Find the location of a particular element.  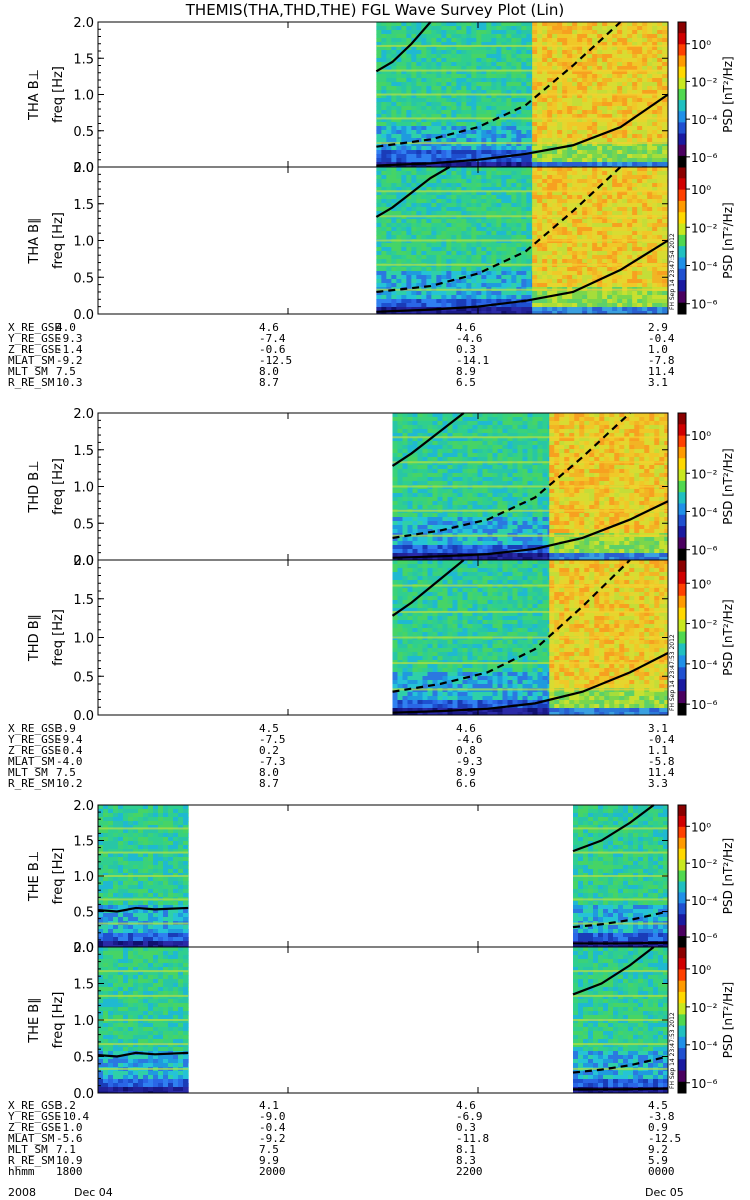

y-tick-label: 1.0 is located at coordinates (83, 242).